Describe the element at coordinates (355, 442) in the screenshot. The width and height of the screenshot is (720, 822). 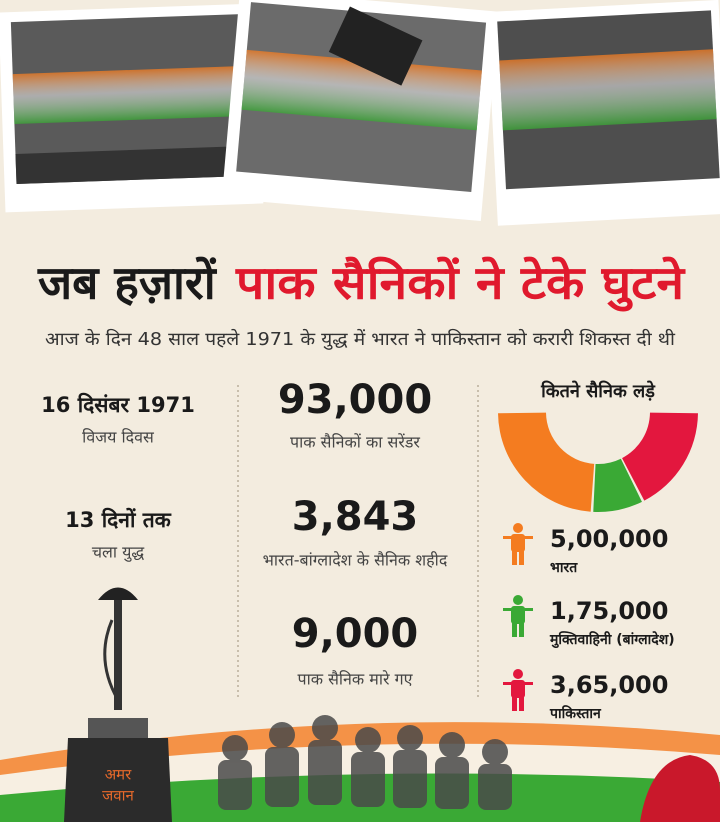
I see `stat-label: पाक सैनिकों का सरेंडर` at that location.